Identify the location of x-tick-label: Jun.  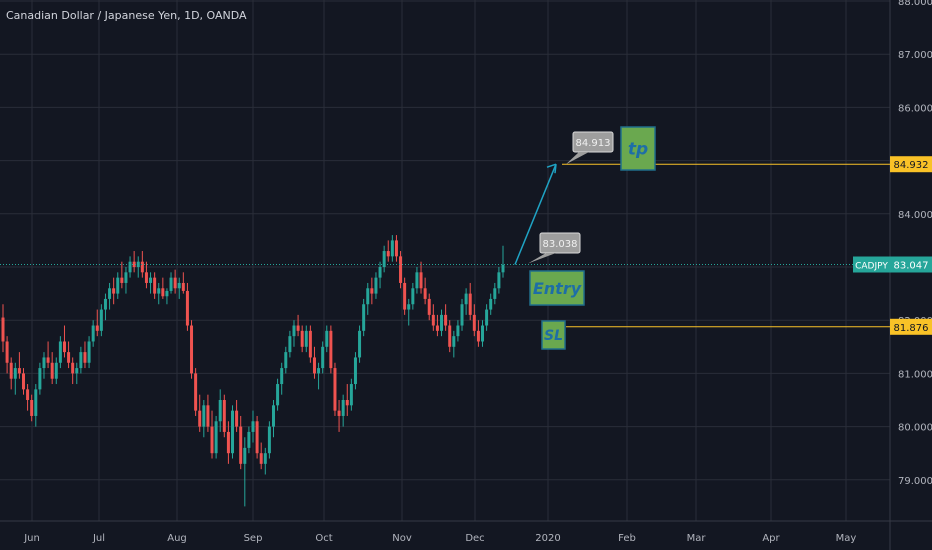
(31, 538).